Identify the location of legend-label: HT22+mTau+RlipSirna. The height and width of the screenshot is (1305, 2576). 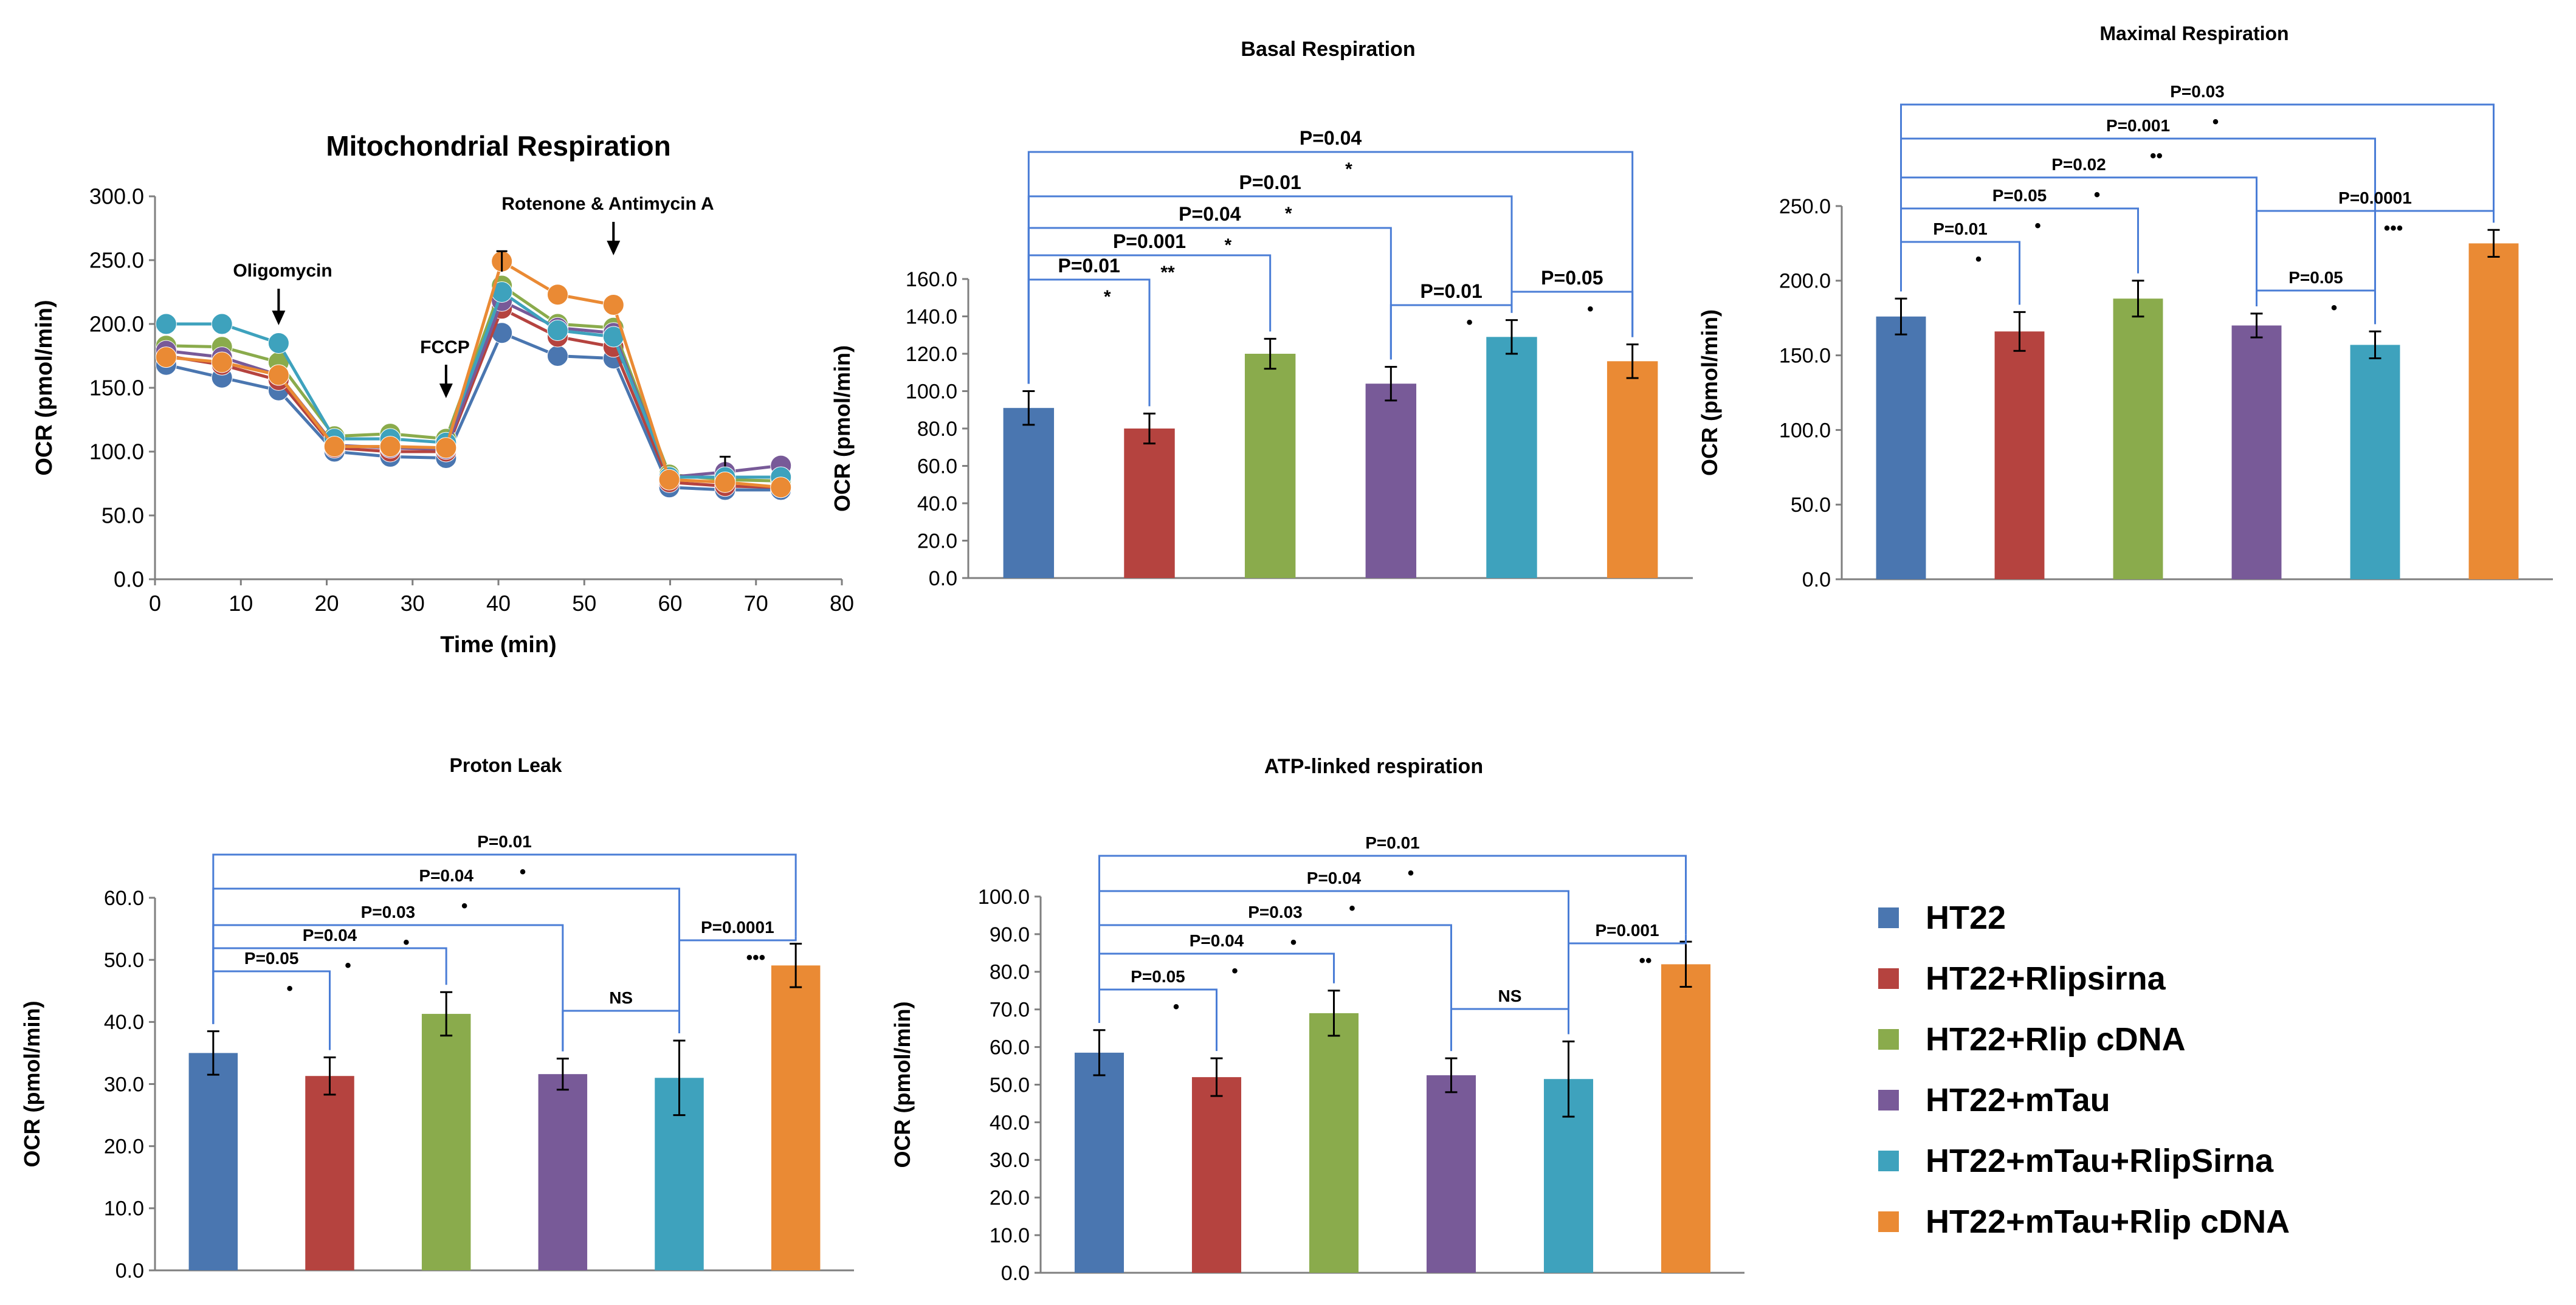
(2100, 1161).